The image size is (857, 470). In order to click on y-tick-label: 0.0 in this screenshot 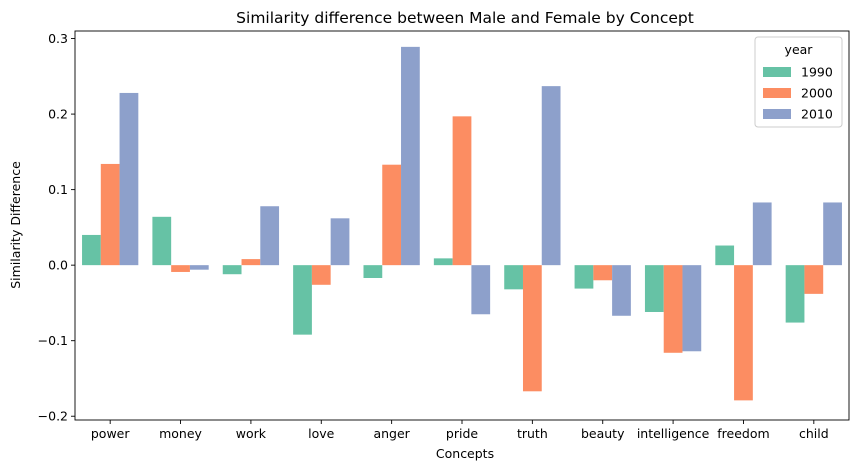, I will do `click(58, 265)`.